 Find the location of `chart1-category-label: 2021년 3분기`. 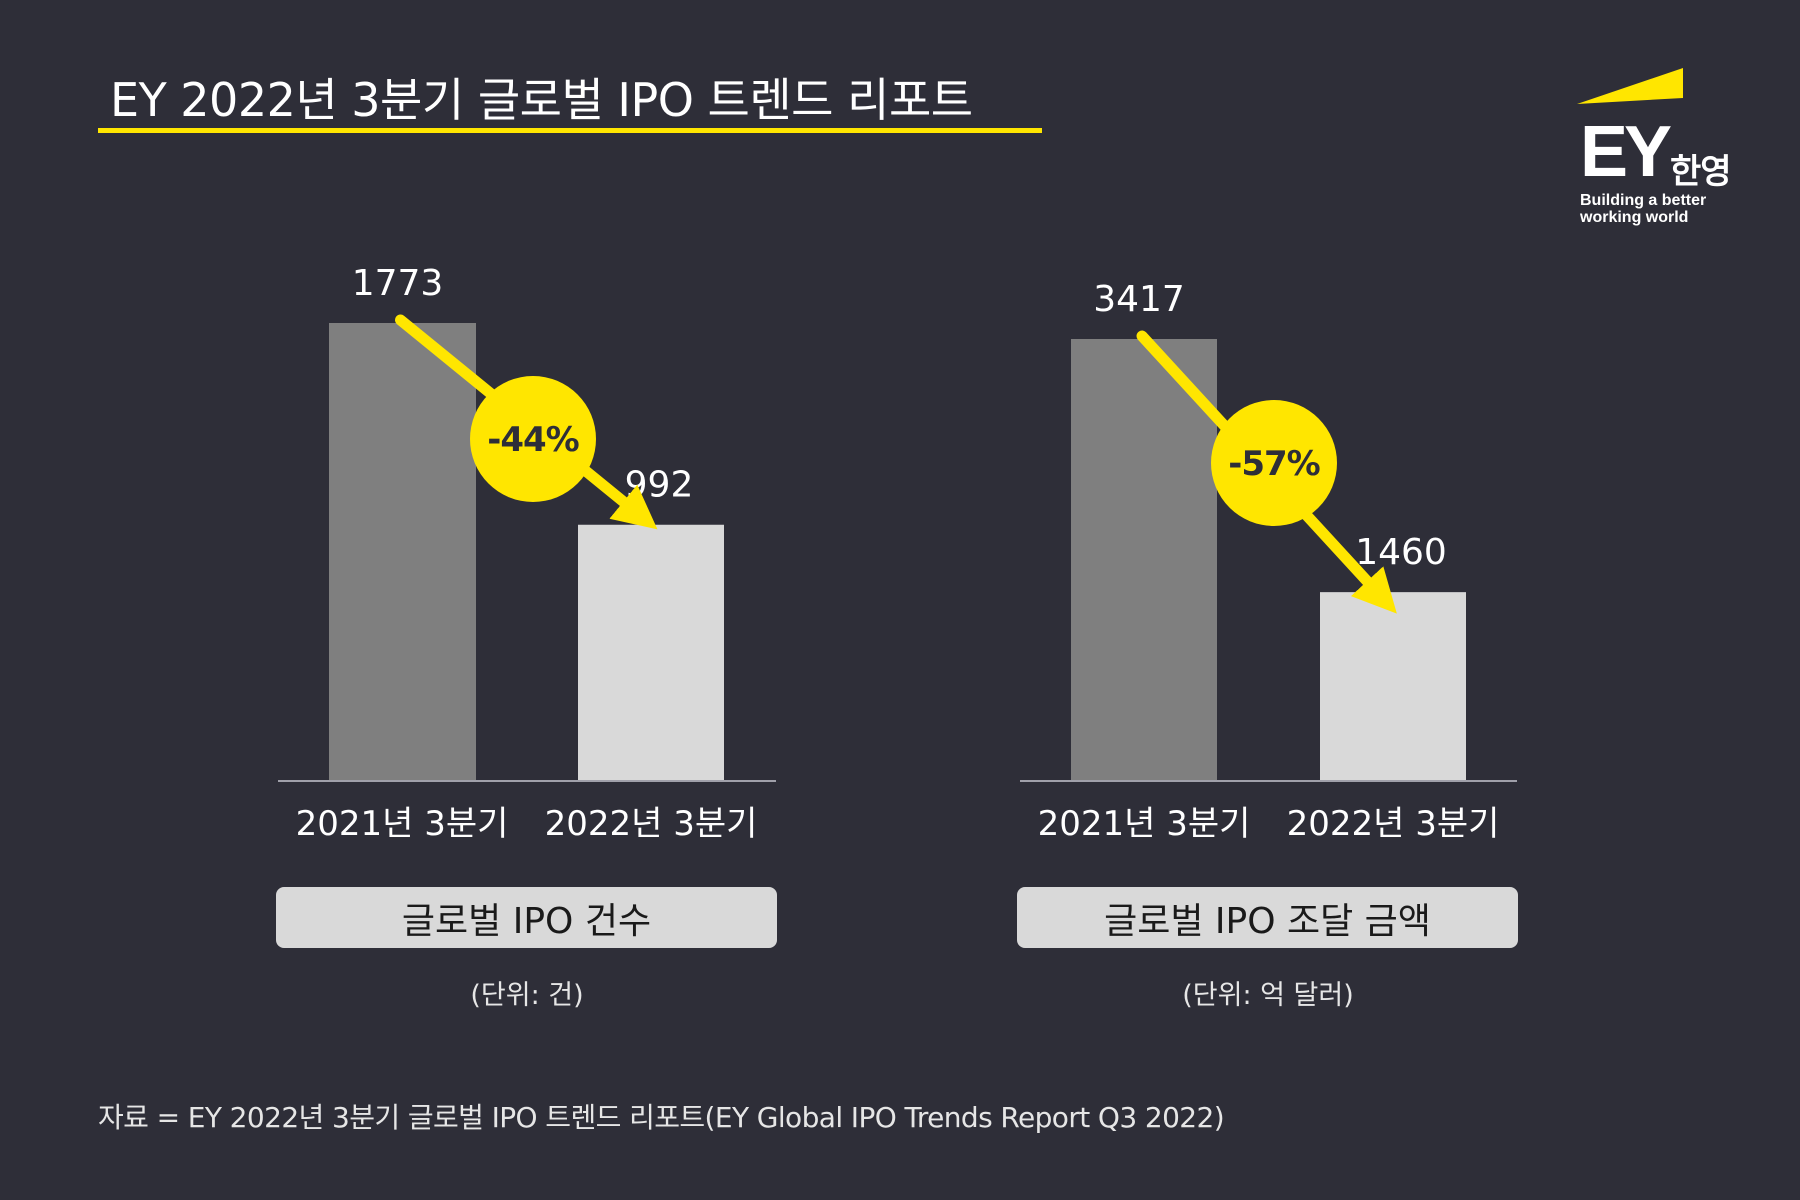

chart1-category-label: 2021년 3분기 is located at coordinates (402, 824).